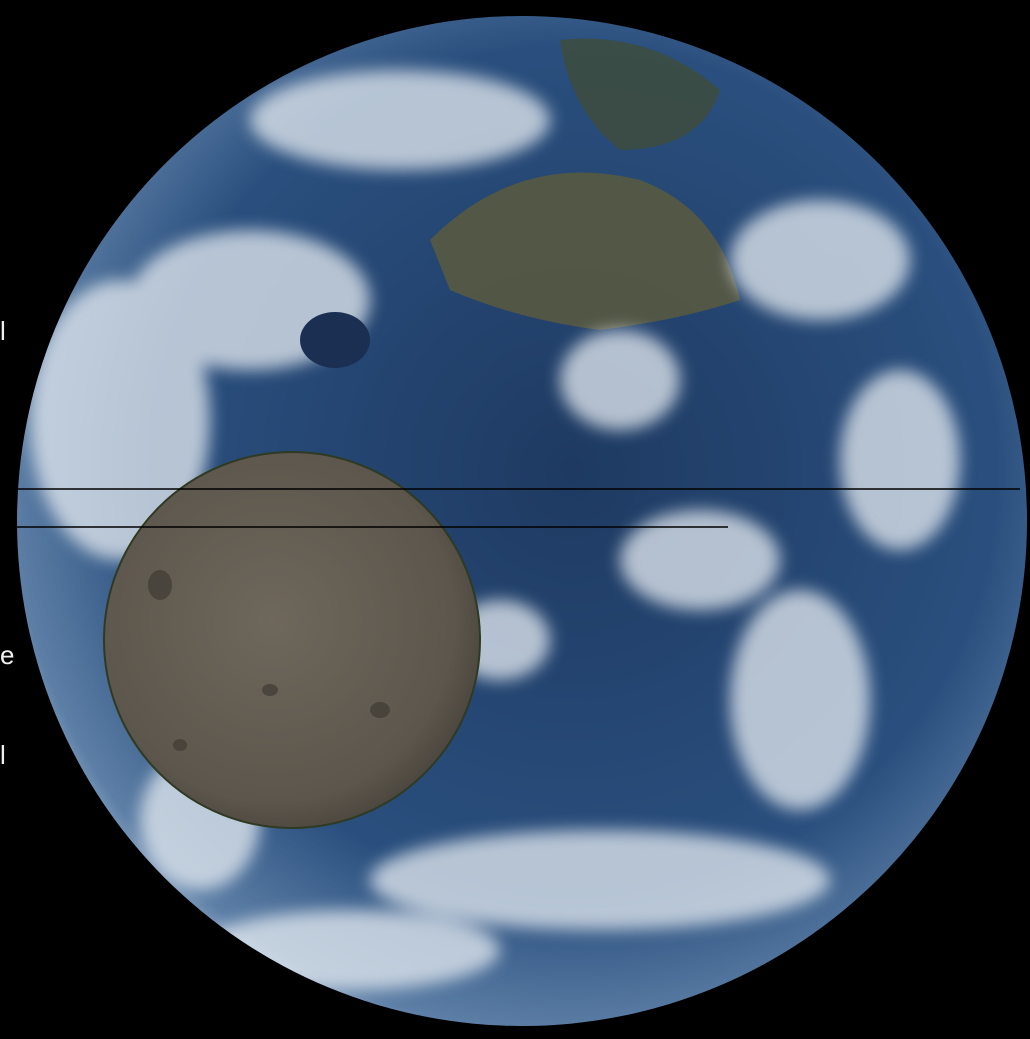 The image size is (1030, 1039). What do you see at coordinates (335, 340) in the screenshot?
I see `clear-patch` at bounding box center [335, 340].